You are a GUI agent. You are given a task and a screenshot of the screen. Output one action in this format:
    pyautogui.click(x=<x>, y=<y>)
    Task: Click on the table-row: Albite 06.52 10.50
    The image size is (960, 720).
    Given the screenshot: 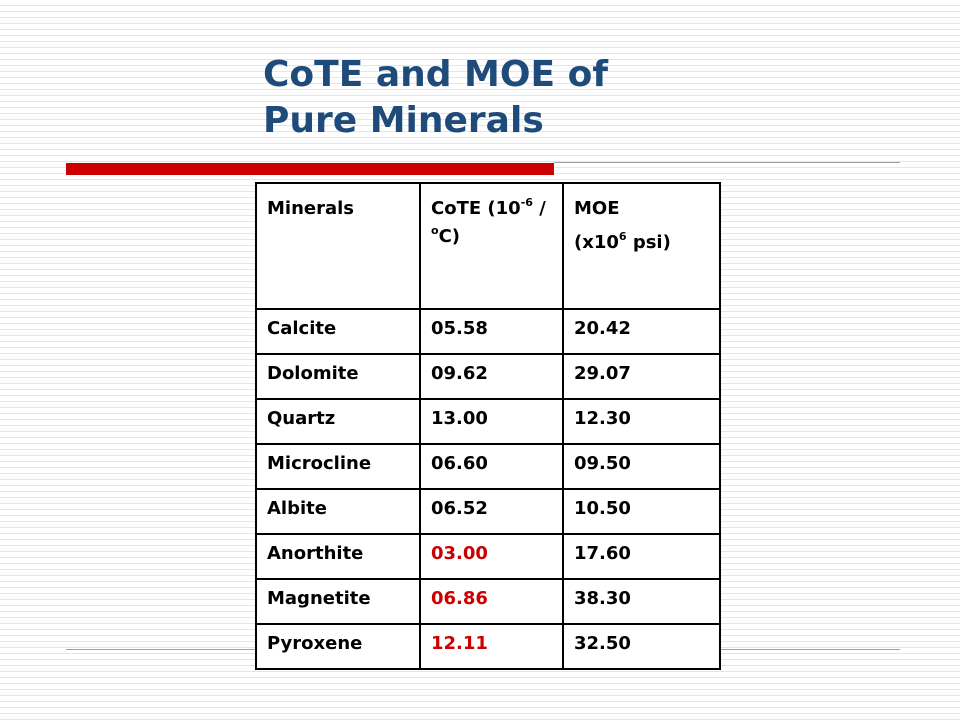 What is the action you would take?
    pyautogui.click(x=488, y=511)
    